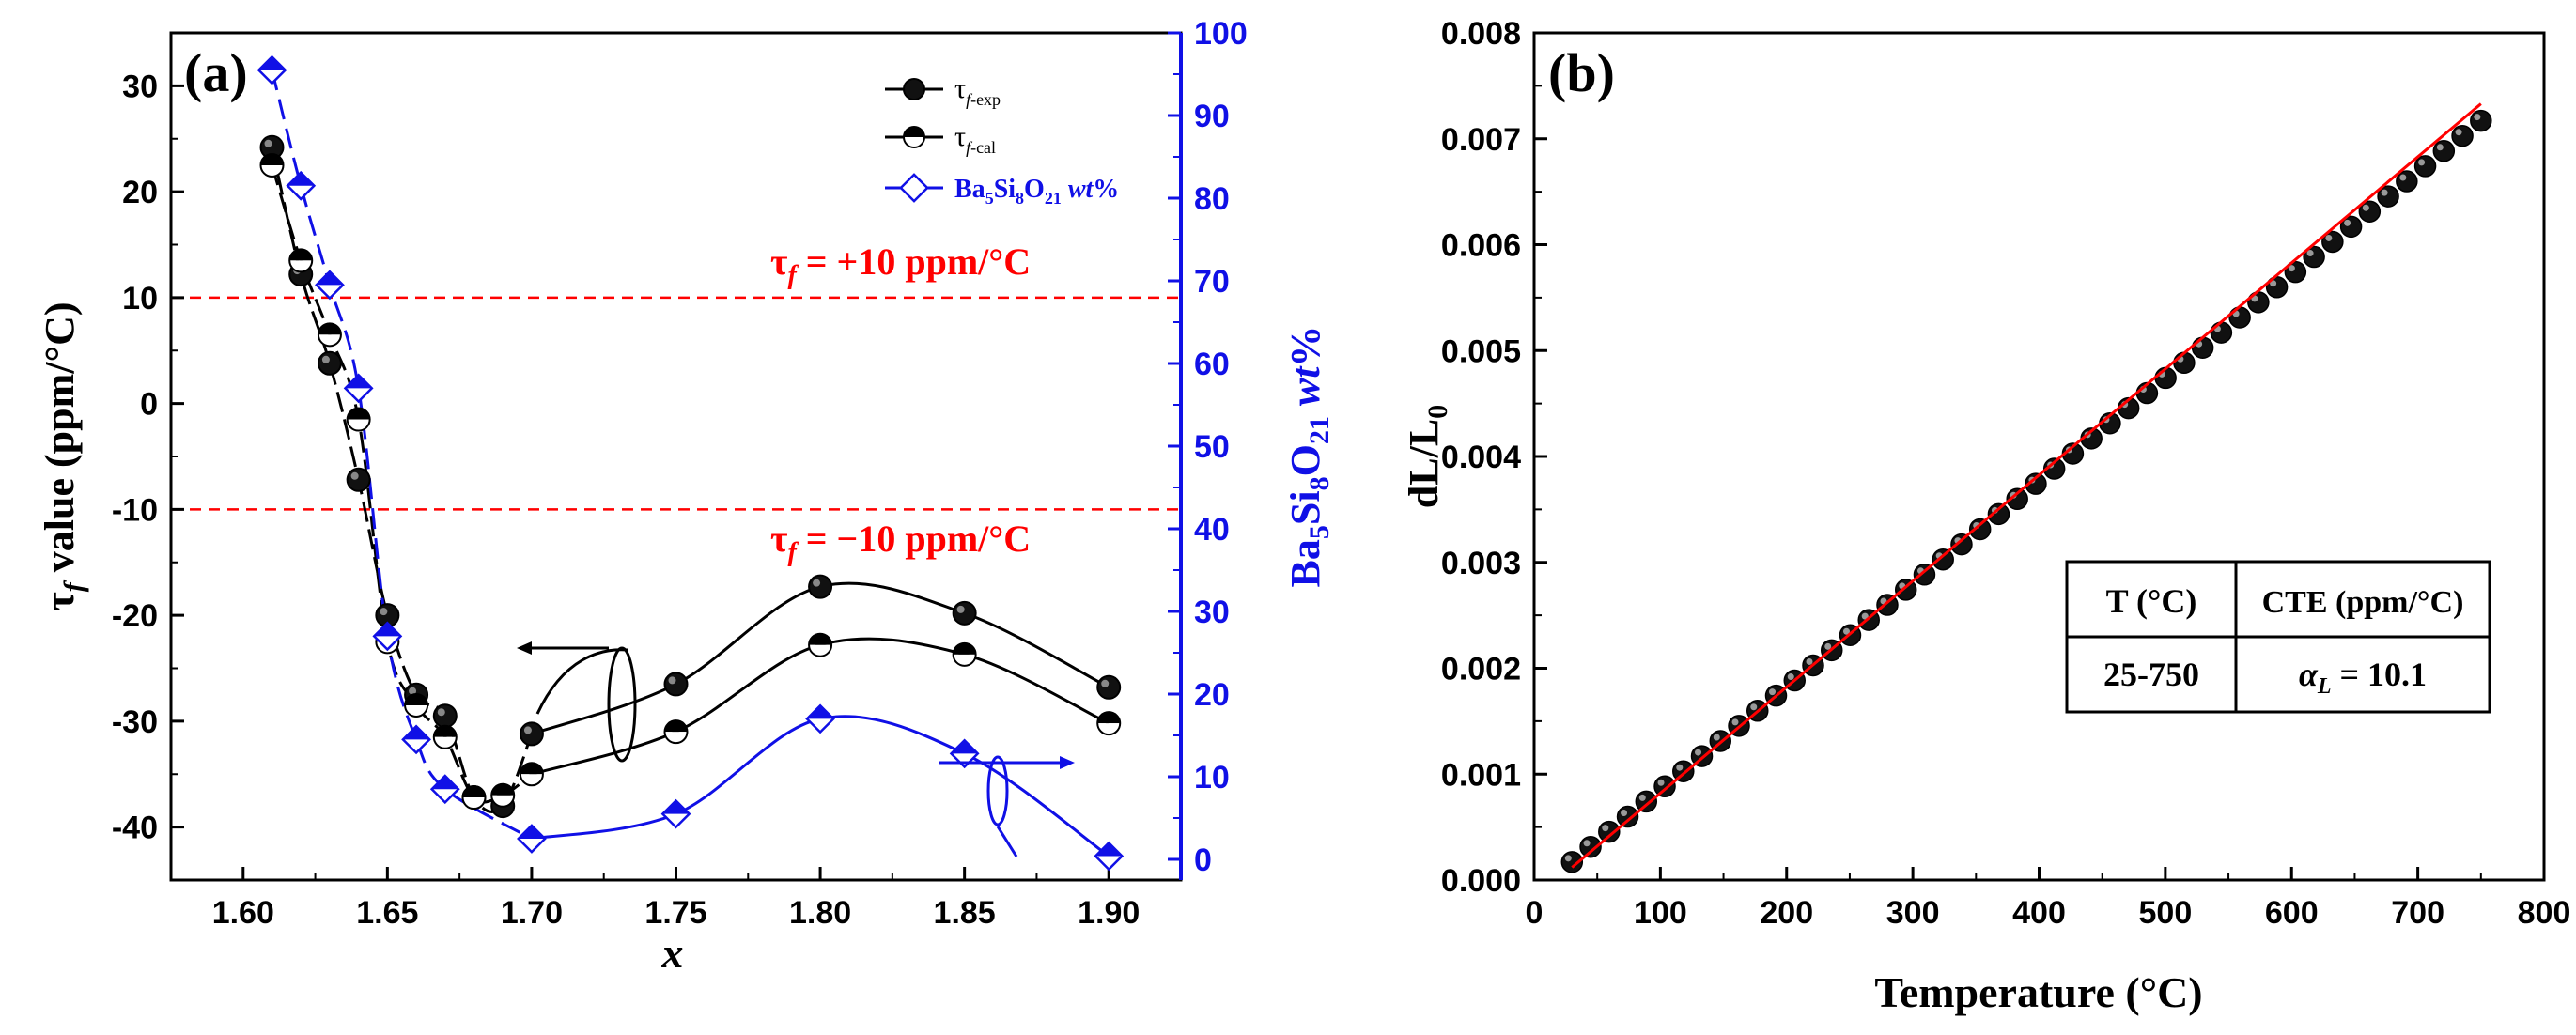  What do you see at coordinates (1481, 246) in the screenshot?
I see `y-tick-label-b: 0.006` at bounding box center [1481, 246].